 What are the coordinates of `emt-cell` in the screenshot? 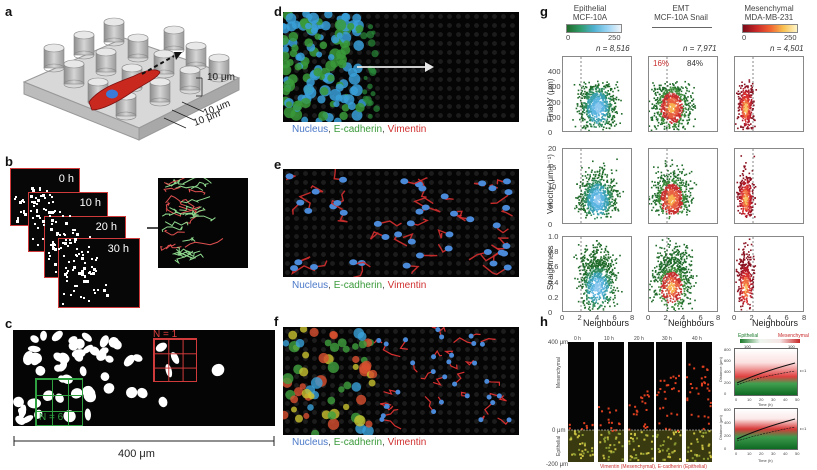 It's located at (286, 343).